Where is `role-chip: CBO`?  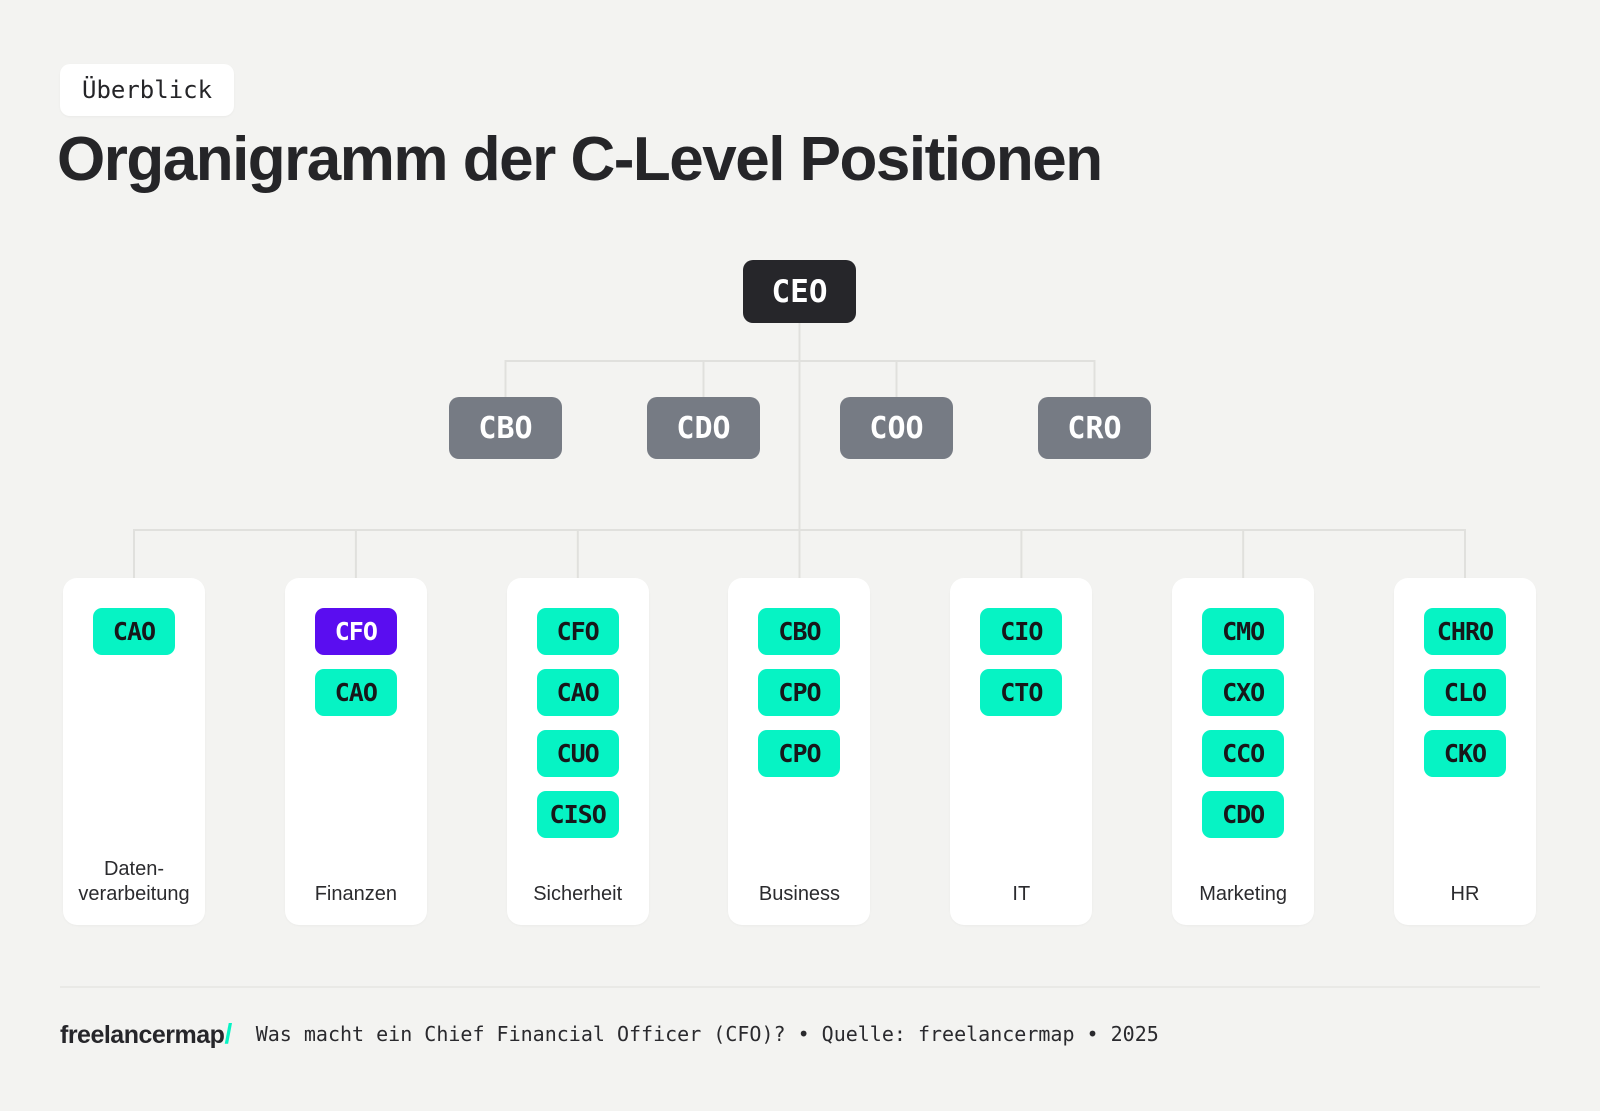 role-chip: CBO is located at coordinates (799, 631).